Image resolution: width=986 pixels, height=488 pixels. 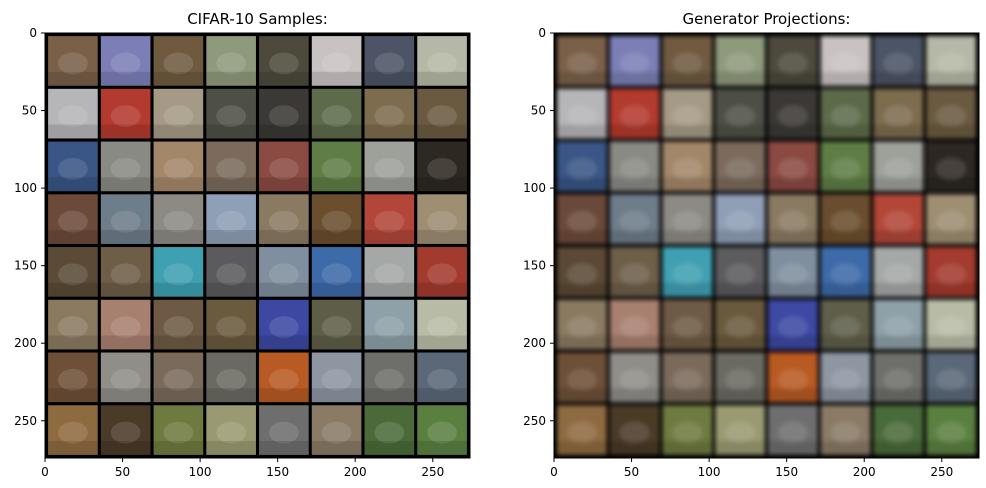 What do you see at coordinates (25, 343) in the screenshot?
I see `y-tick-label: 200` at bounding box center [25, 343].